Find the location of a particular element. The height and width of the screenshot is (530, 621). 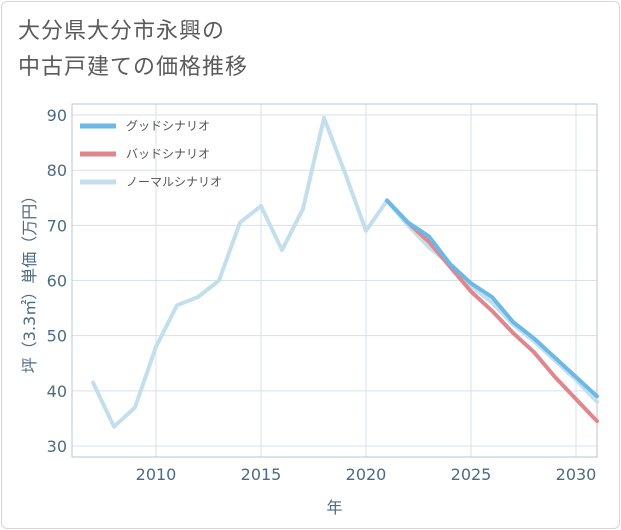

x-tick-label: 2020 is located at coordinates (366, 474).